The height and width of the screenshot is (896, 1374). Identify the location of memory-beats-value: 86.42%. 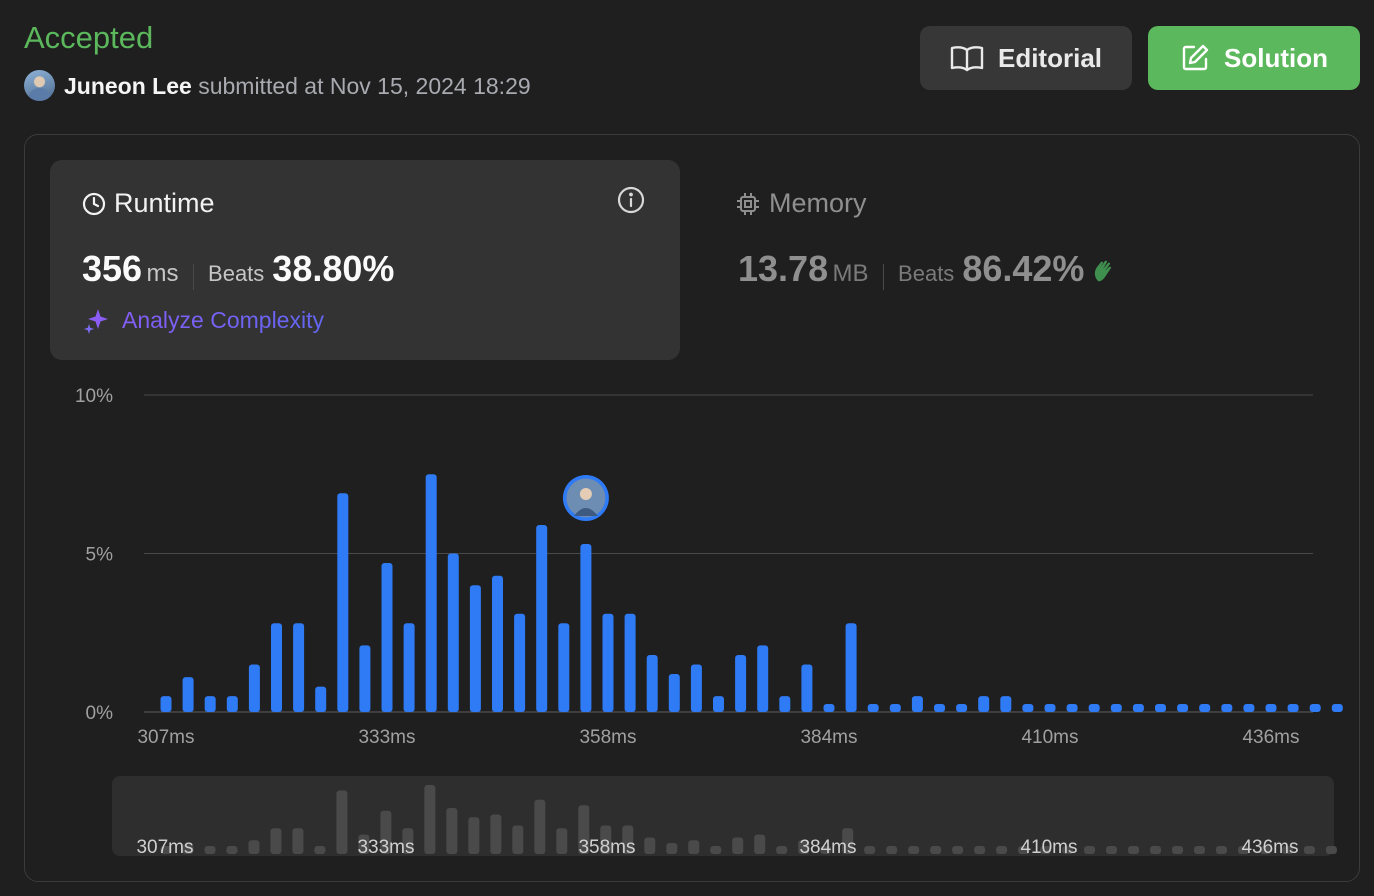
(1023, 268).